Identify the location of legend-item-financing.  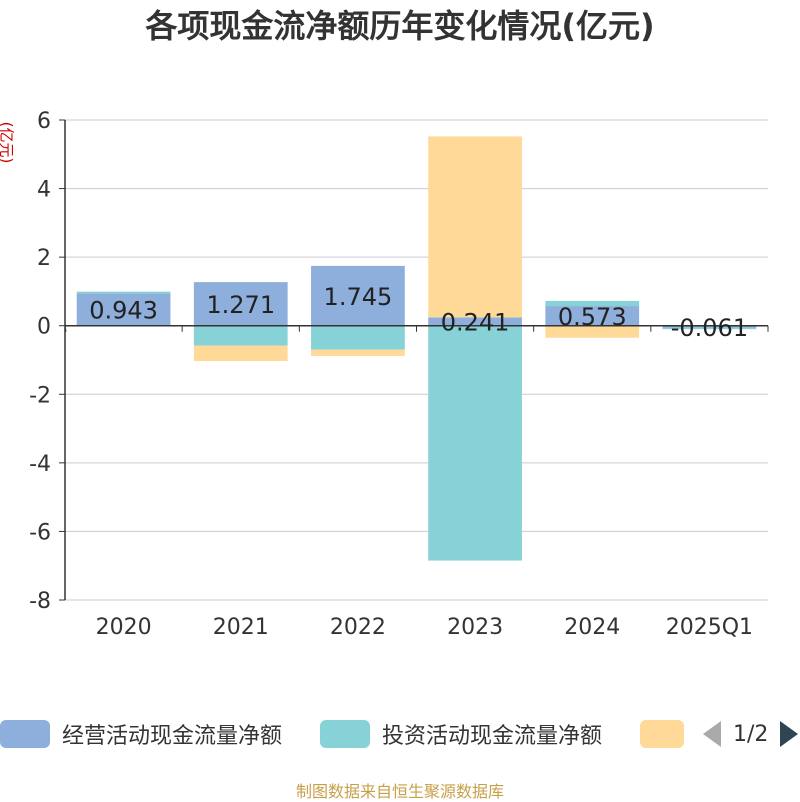
(662, 734).